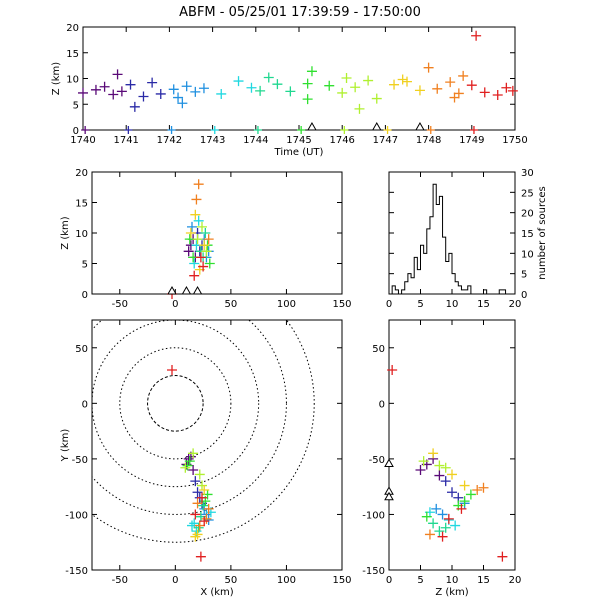 This screenshot has width=600, height=600. I want to click on z-histogram-ytick-label: 30, so click(527, 173).